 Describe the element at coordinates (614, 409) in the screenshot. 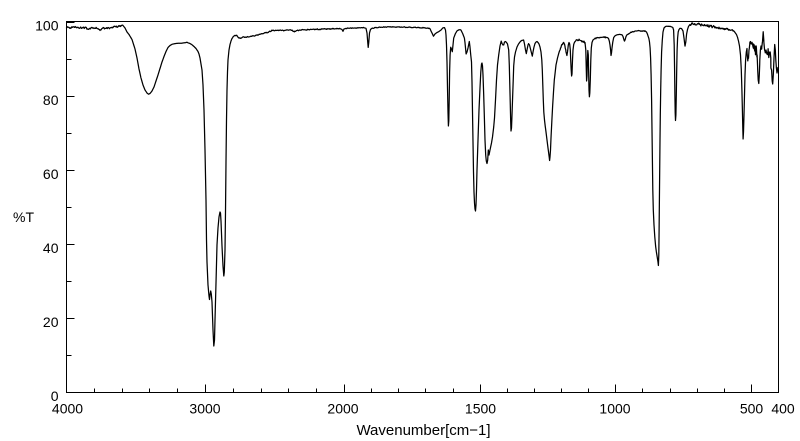

I see `svg-text: 1000` at that location.